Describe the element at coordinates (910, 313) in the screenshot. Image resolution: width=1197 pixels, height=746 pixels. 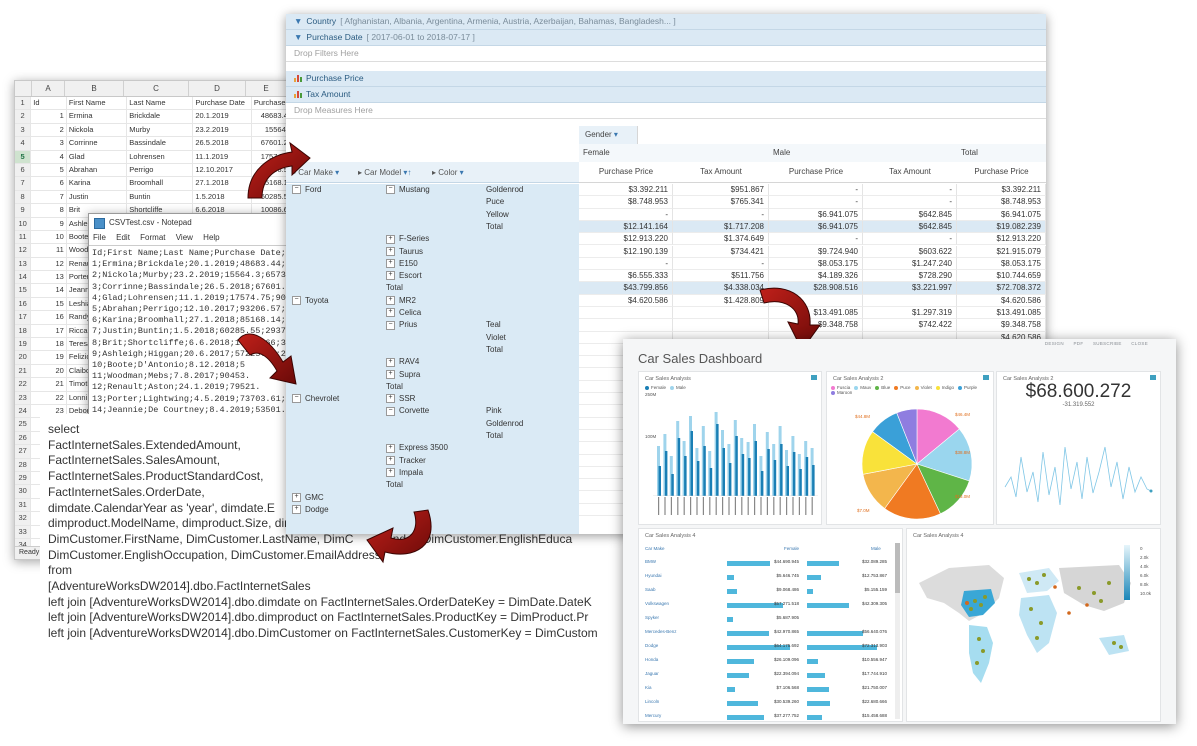
I see `data-cell: $1.297.319` at that location.